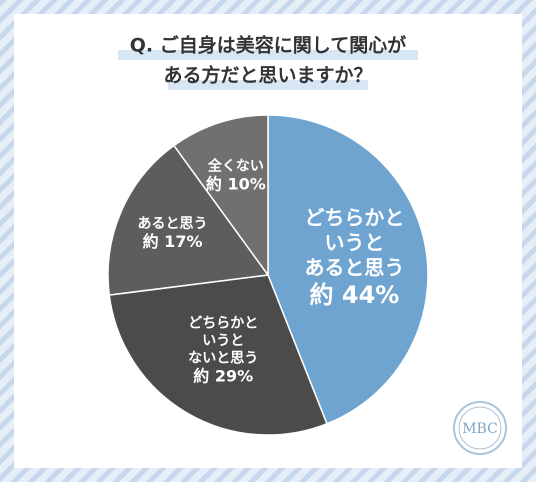 The height and width of the screenshot is (486, 536). I want to click on chart-title: ある方だと思いますか？, so click(267, 75).